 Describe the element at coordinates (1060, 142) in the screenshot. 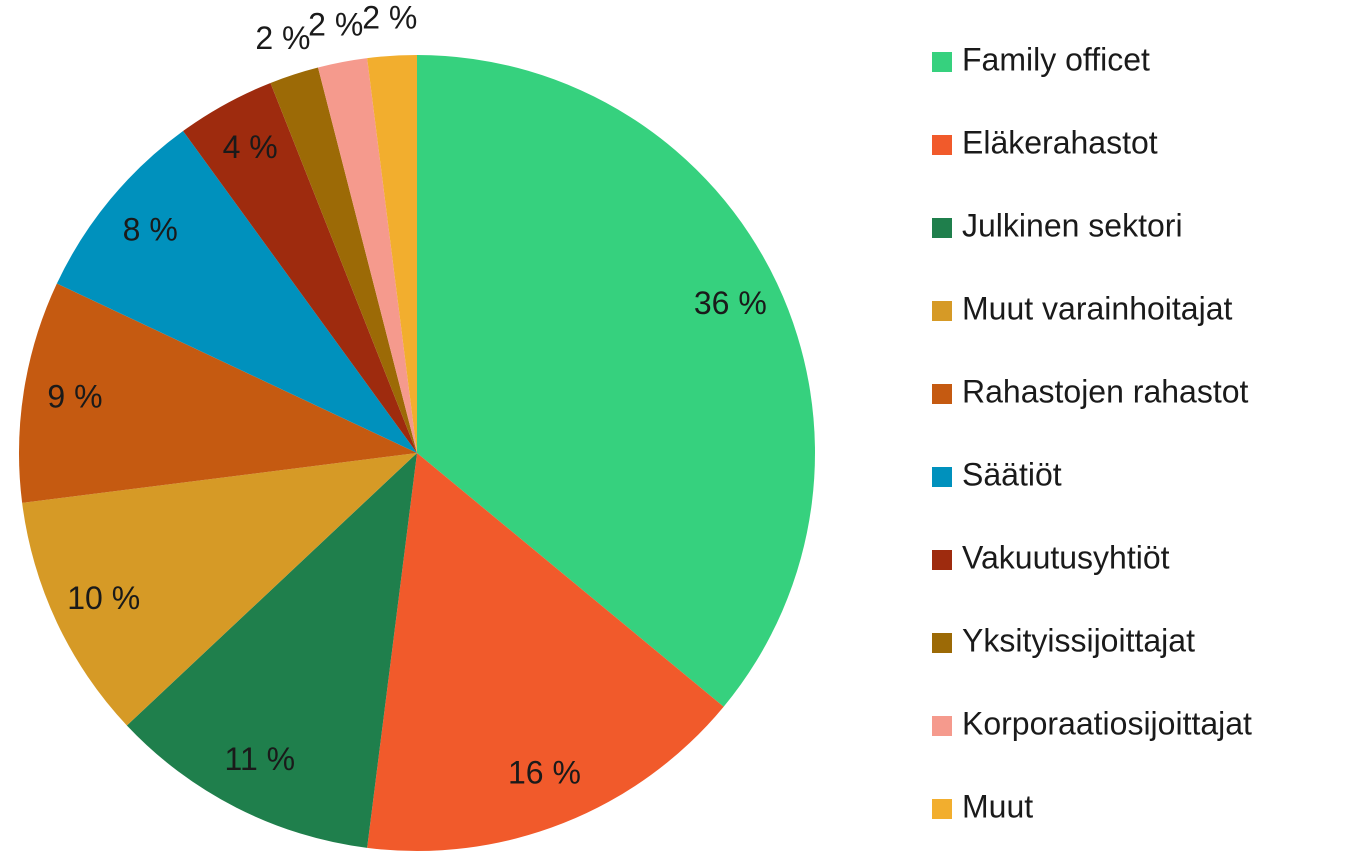

I see `legend-label: Eläkerahastot` at that location.